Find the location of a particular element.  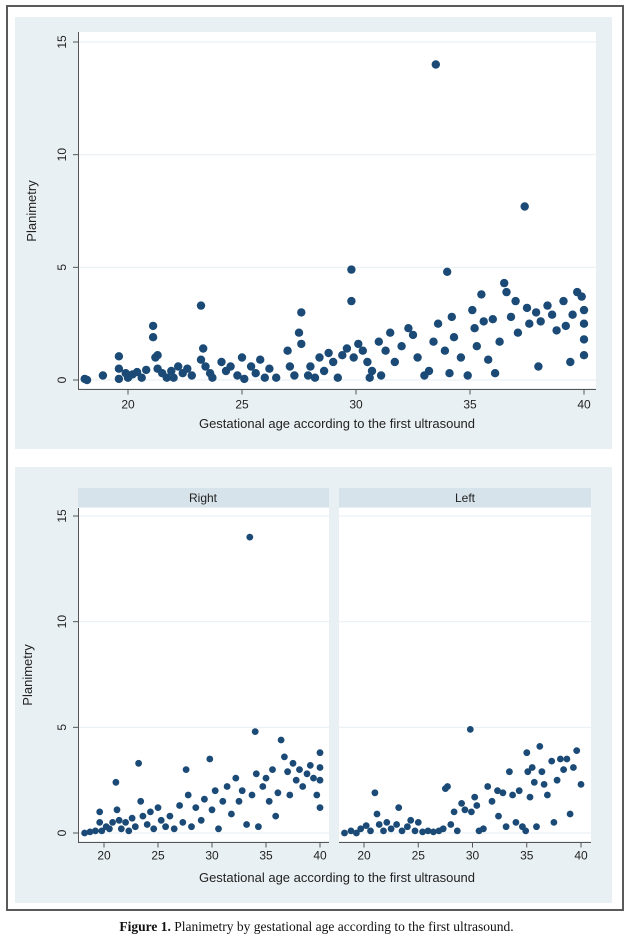

right-y-tick-label: 15 is located at coordinates (62, 516).